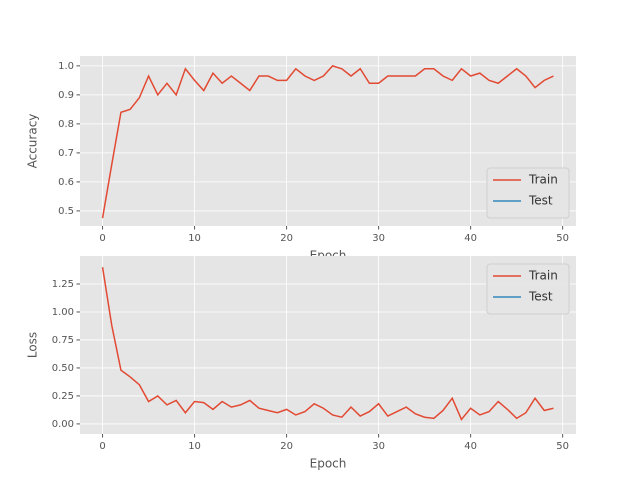  Describe the element at coordinates (66, 66) in the screenshot. I see `y-tick-label: 1.0` at that location.